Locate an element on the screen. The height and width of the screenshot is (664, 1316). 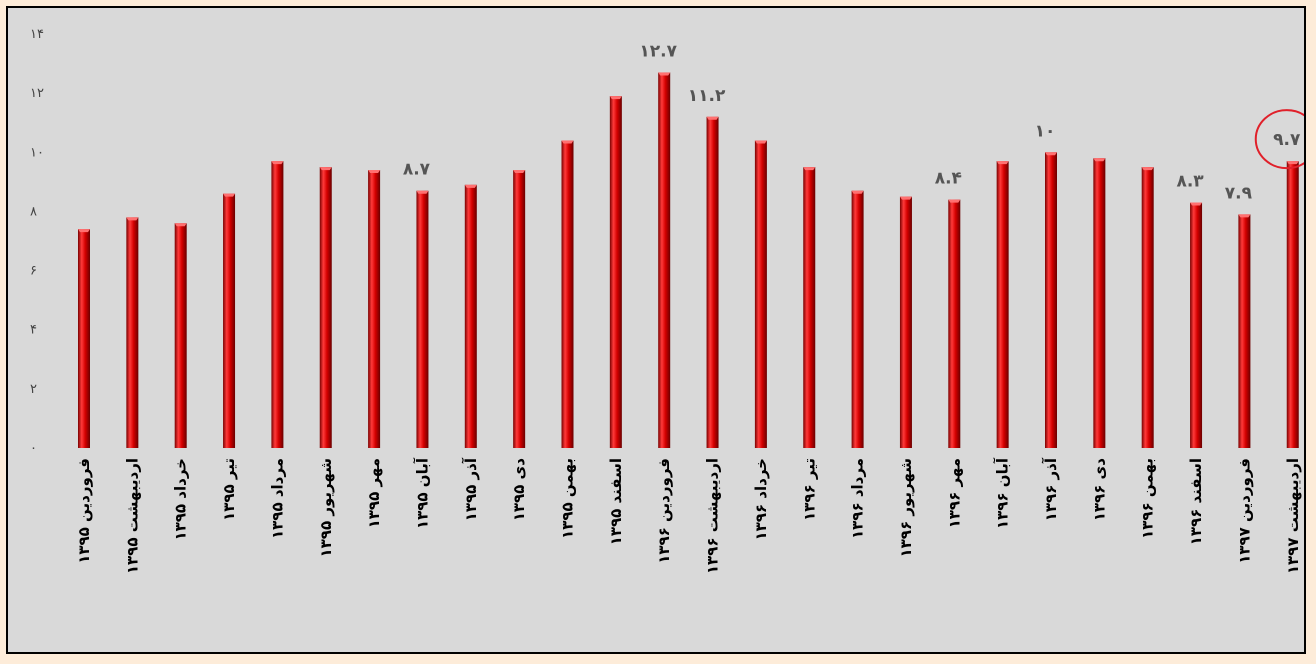
highlight-circle is located at coordinates (1279, 139).